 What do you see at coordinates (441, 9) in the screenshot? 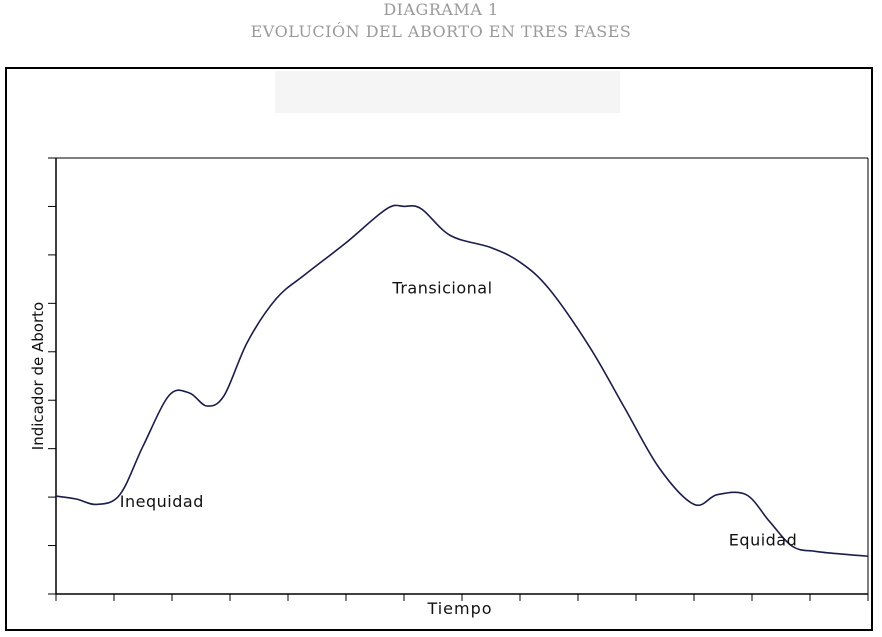
I see `chart-title: DIAGRAMA 1` at bounding box center [441, 9].